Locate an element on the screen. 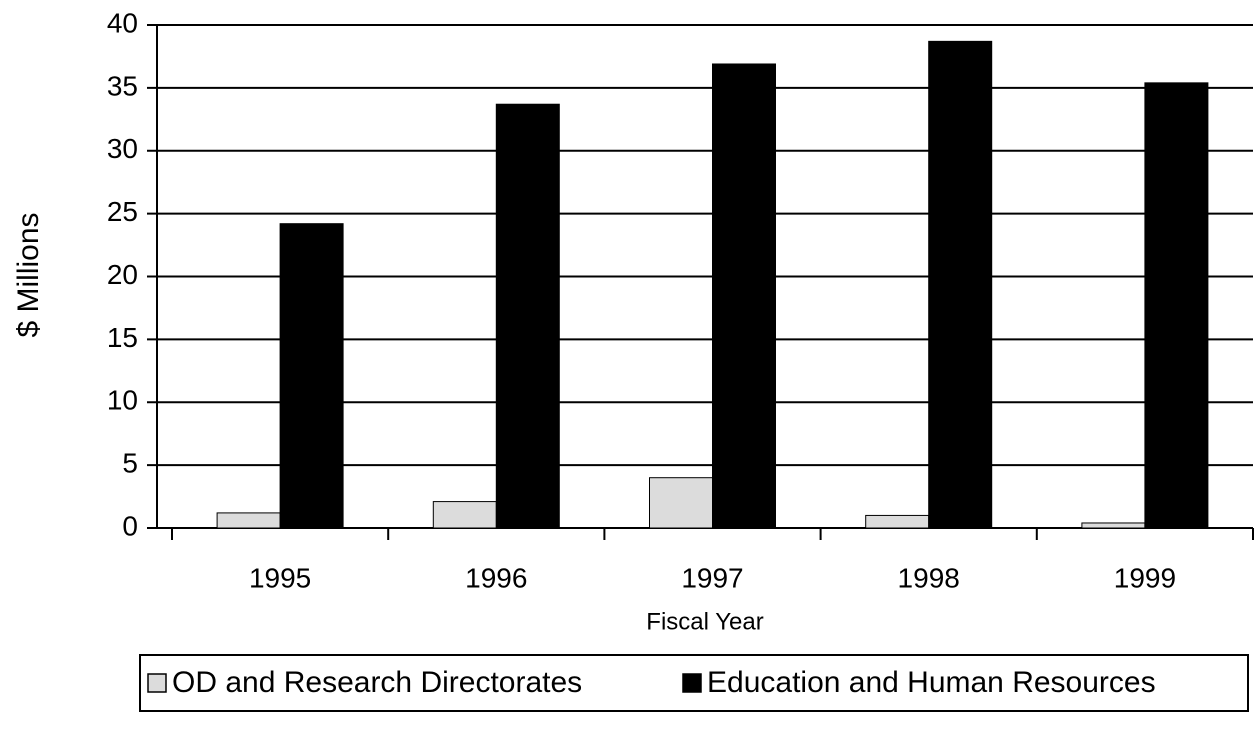 This screenshot has width=1258, height=738. x-tick-label: 1997 is located at coordinates (712, 577).